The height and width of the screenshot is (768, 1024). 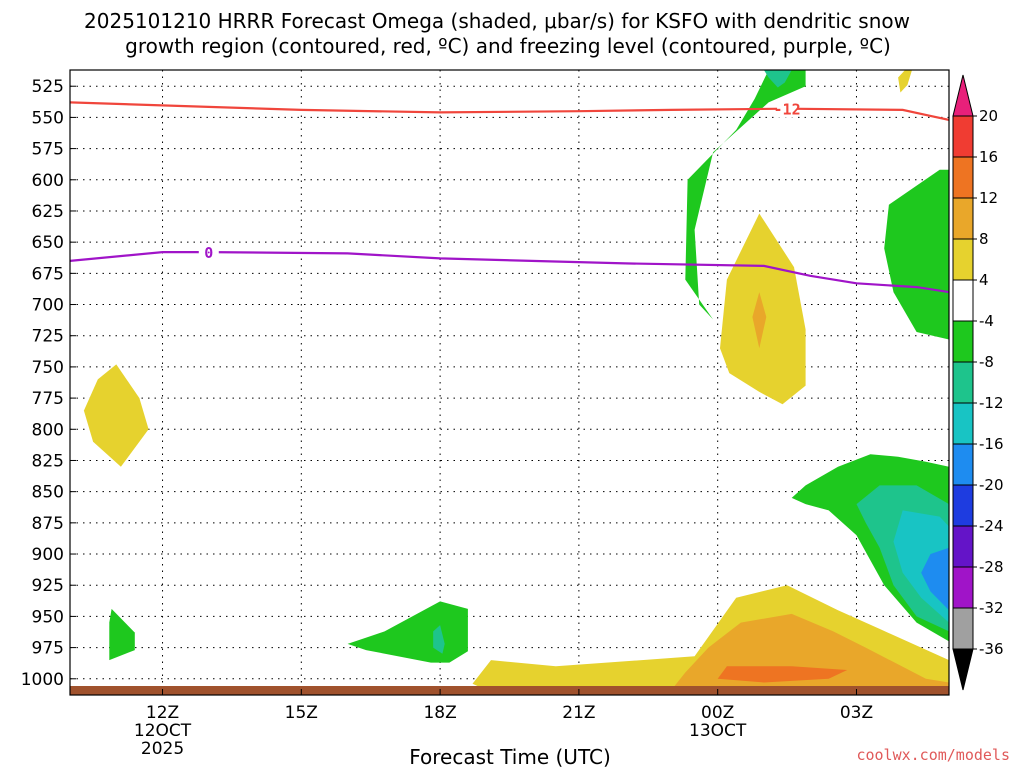 What do you see at coordinates (48, 368) in the screenshot?
I see `y-tick-label: 750` at bounding box center [48, 368].